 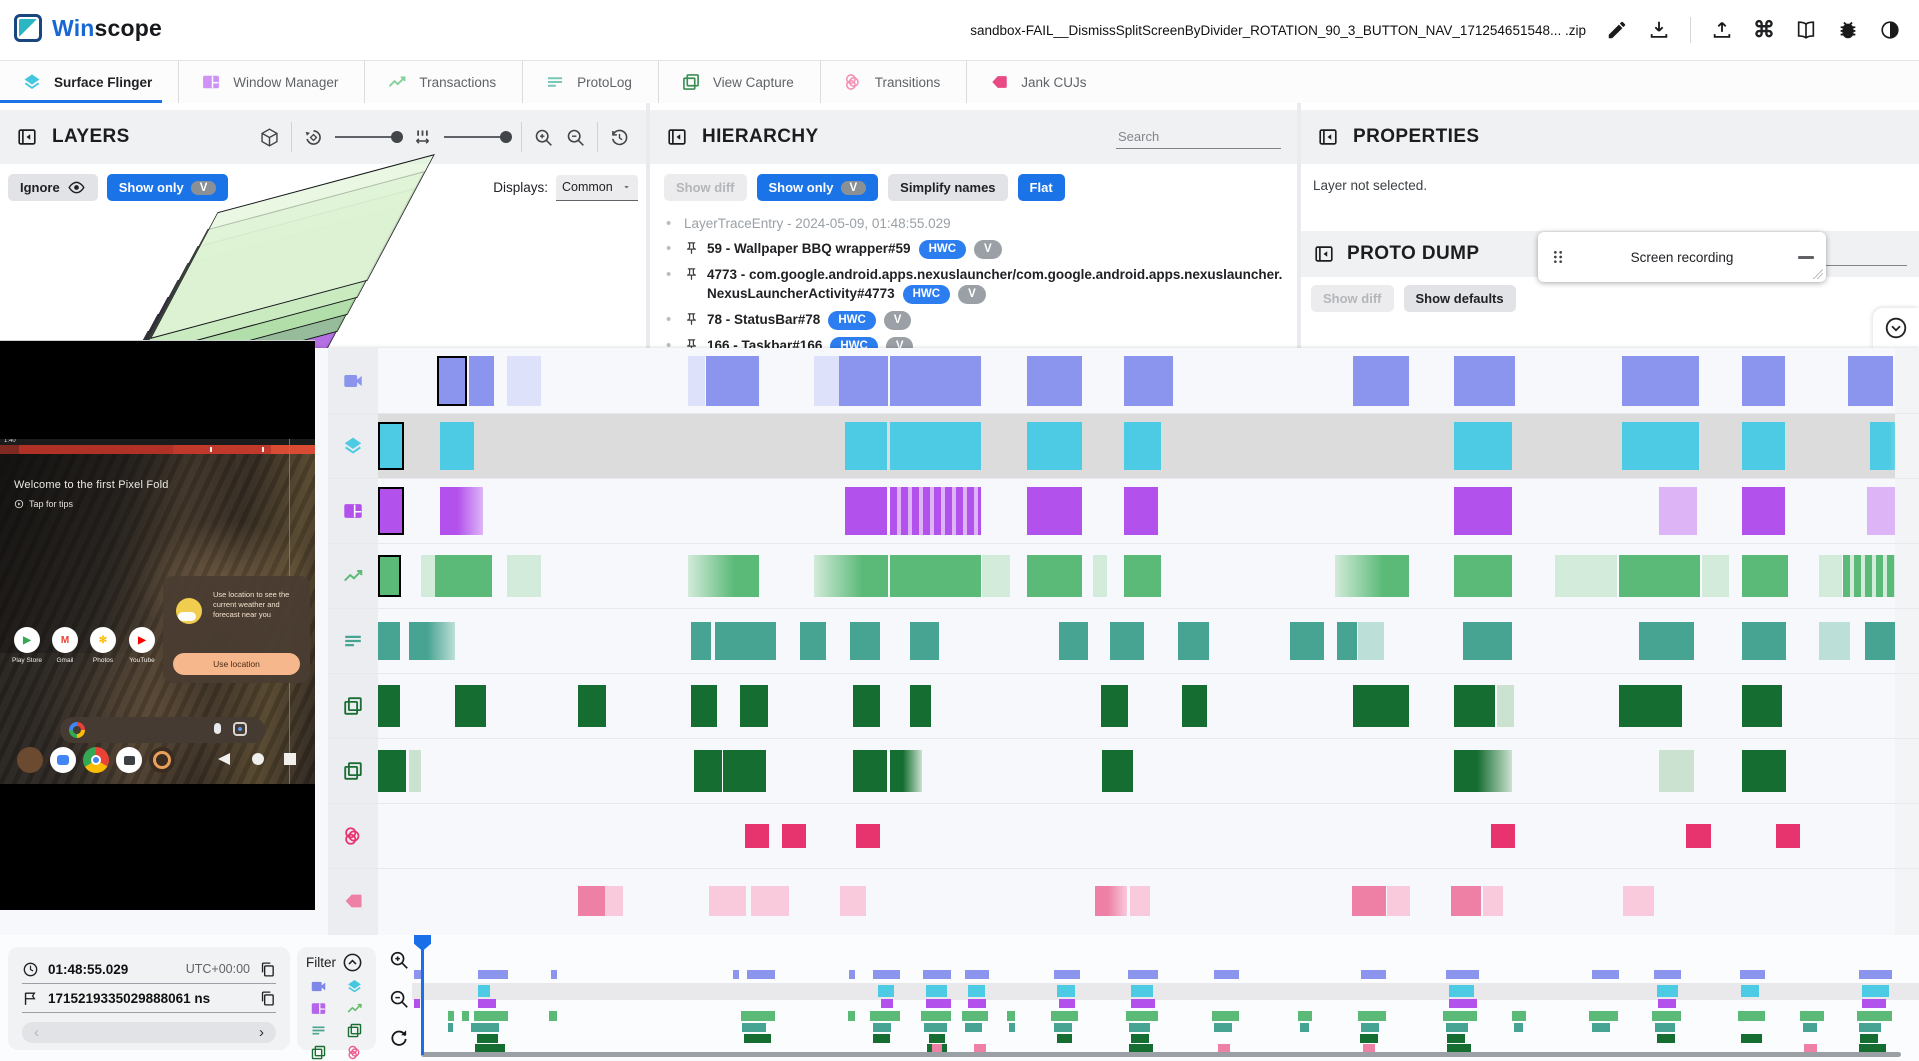 I want to click on minimap-scrollbar, so click(x=1161, y=1054).